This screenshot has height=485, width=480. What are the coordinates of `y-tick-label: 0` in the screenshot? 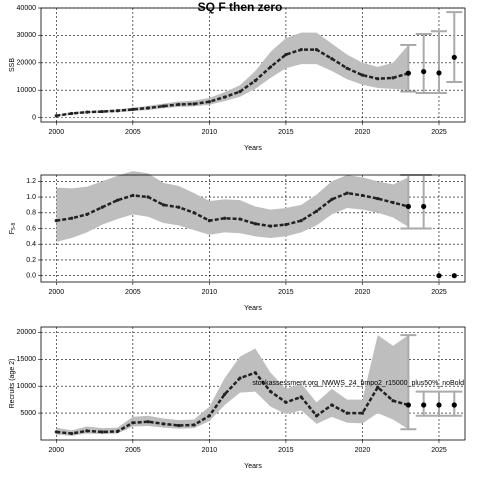 It's located at (34, 117).